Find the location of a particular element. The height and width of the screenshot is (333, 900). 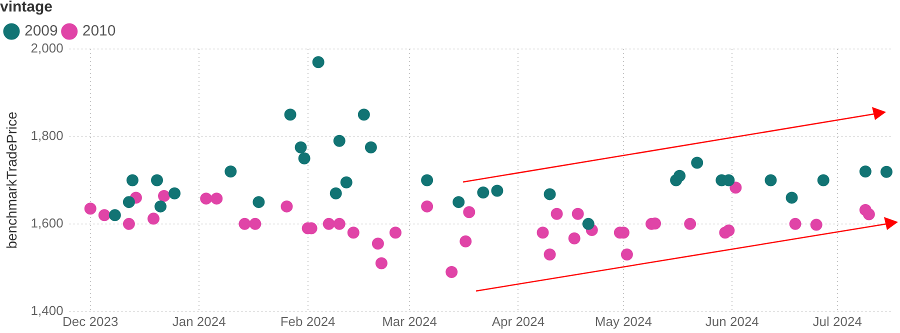

y-tick-label: 1,600 is located at coordinates (47, 223).